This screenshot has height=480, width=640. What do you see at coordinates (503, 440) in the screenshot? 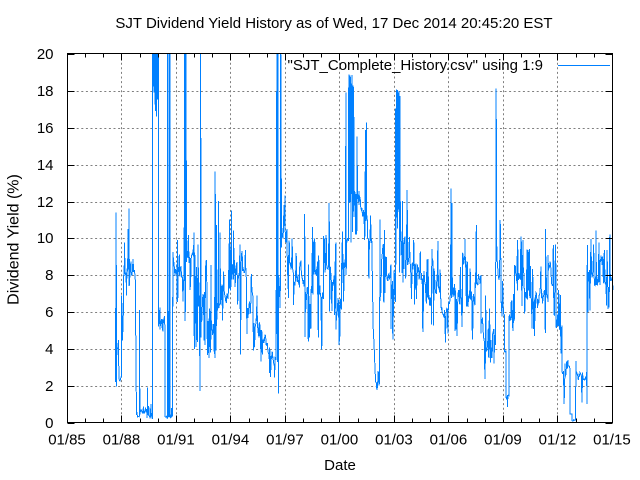
I see `svg-text: 01/09` at bounding box center [503, 440].